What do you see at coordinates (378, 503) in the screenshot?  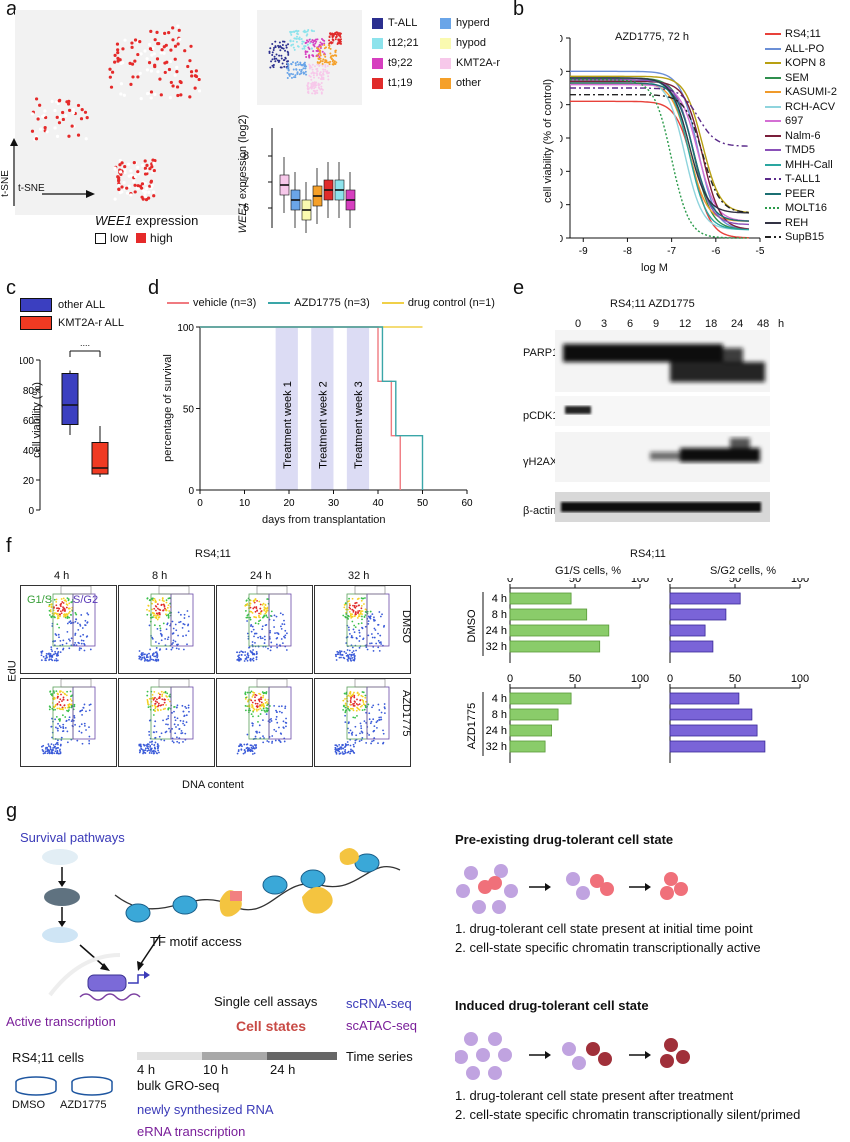 I see `d-xtick: 40` at bounding box center [378, 503].